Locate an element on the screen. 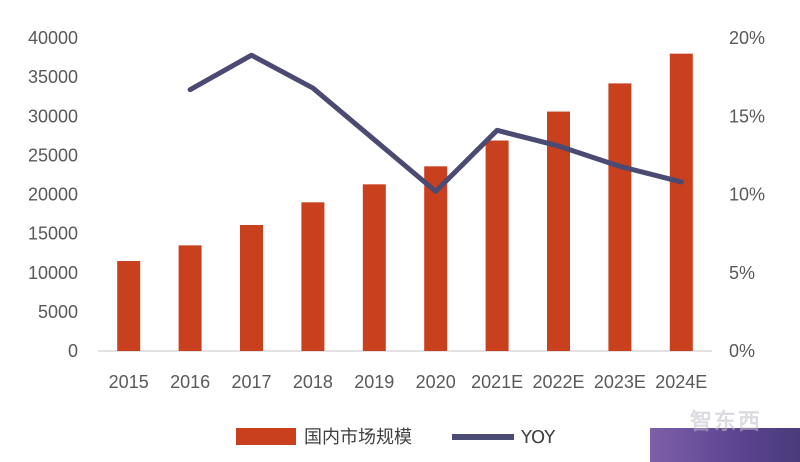 This screenshot has height=462, width=800. left-axis-tick-label: 15000 is located at coordinates (53, 234).